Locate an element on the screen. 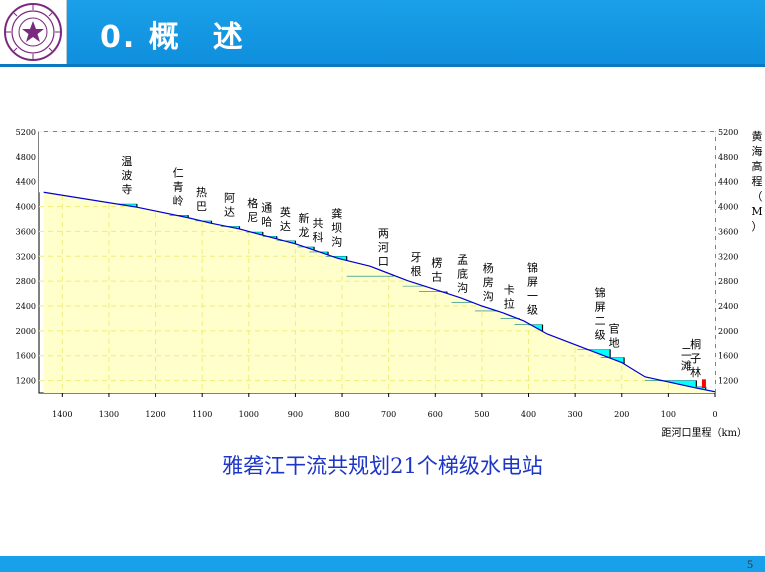 This screenshot has width=765, height=572. x-tick-label: 700 is located at coordinates (388, 414).